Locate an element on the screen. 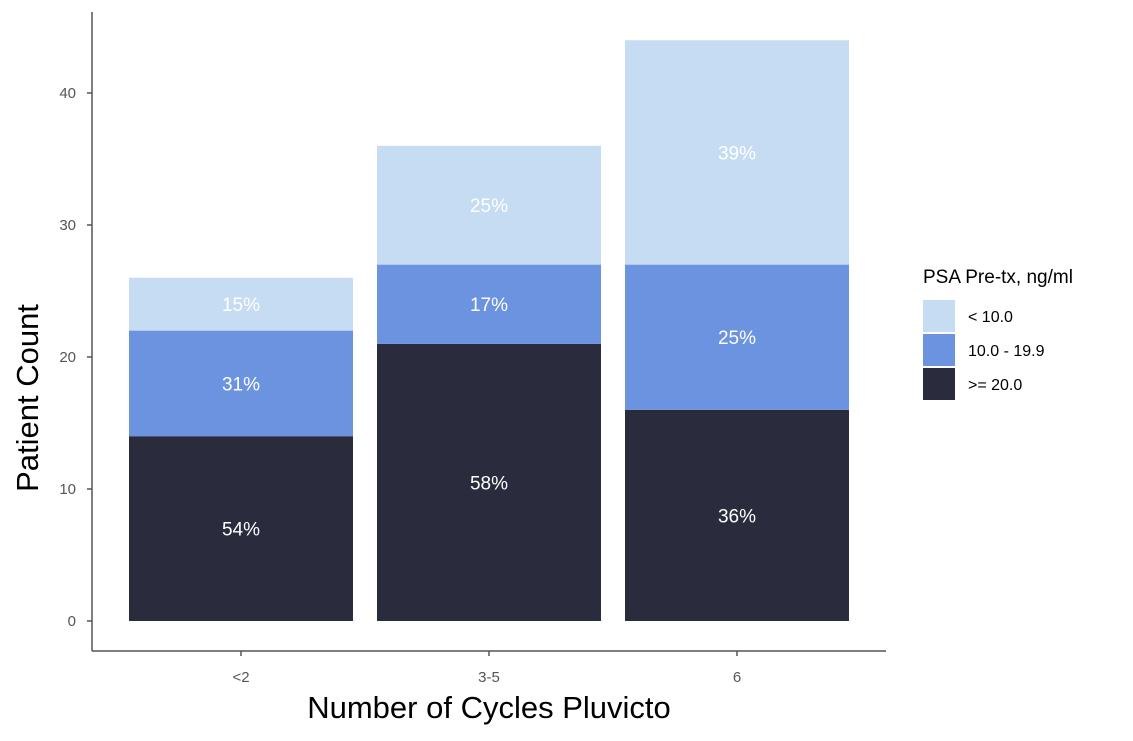  y-tick-label: 30 is located at coordinates (67, 225).